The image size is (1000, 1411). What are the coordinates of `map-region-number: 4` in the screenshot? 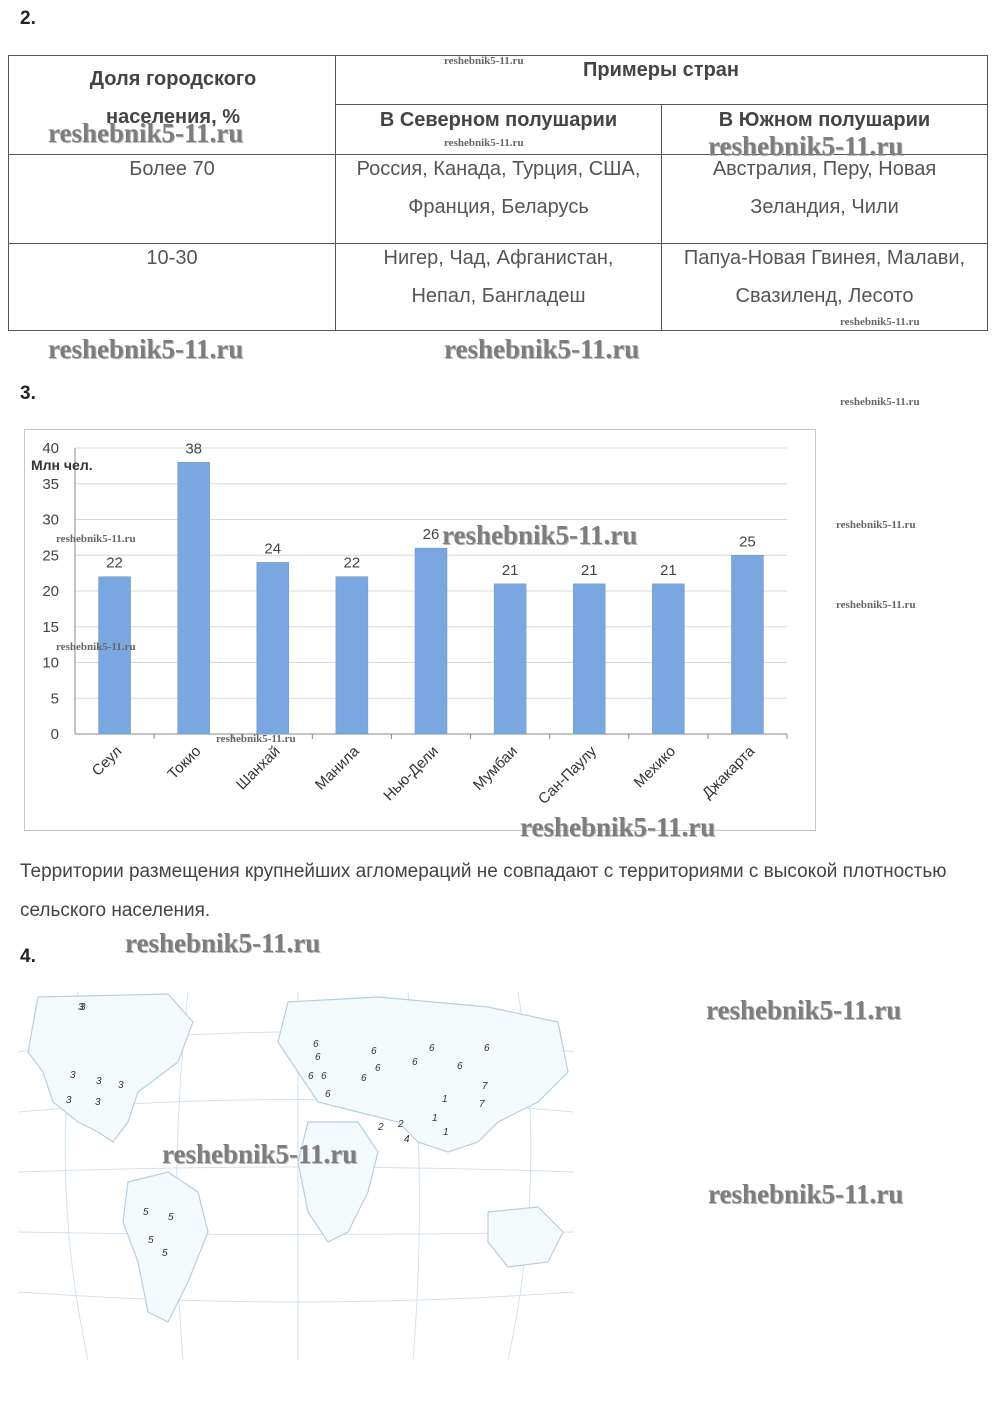 It's located at (407, 1139).